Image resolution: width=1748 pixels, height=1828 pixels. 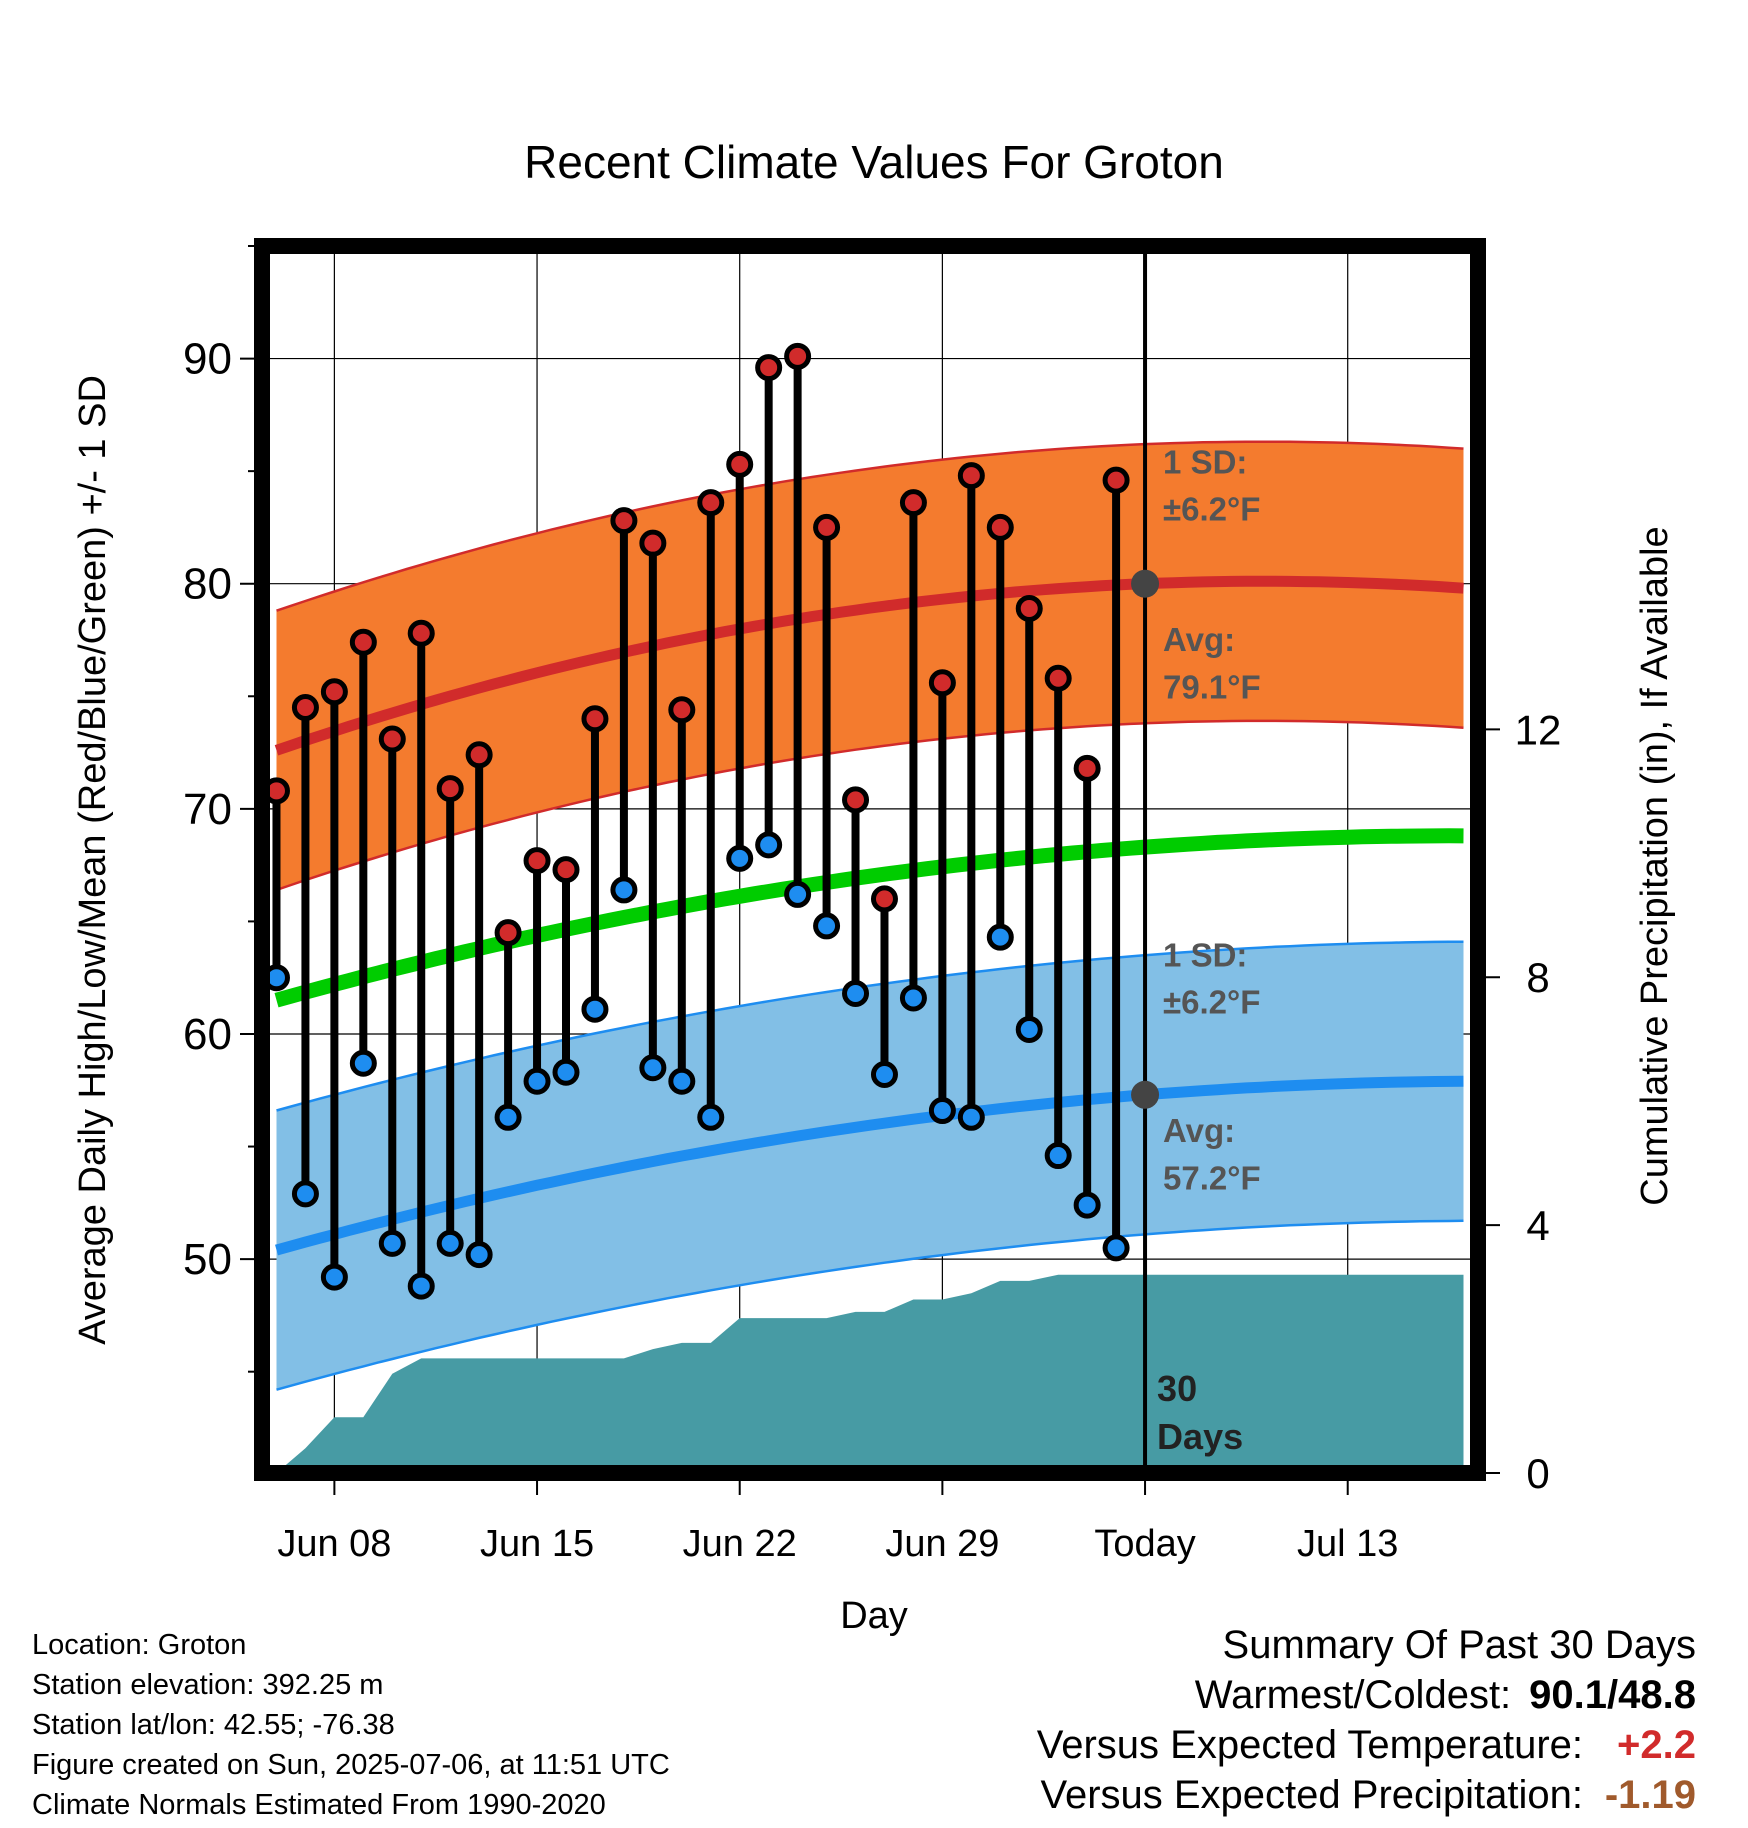 What do you see at coordinates (1366, 1745) in the screenshot?
I see `temp-row: Versus Expected Temperature: +2.2` at bounding box center [1366, 1745].